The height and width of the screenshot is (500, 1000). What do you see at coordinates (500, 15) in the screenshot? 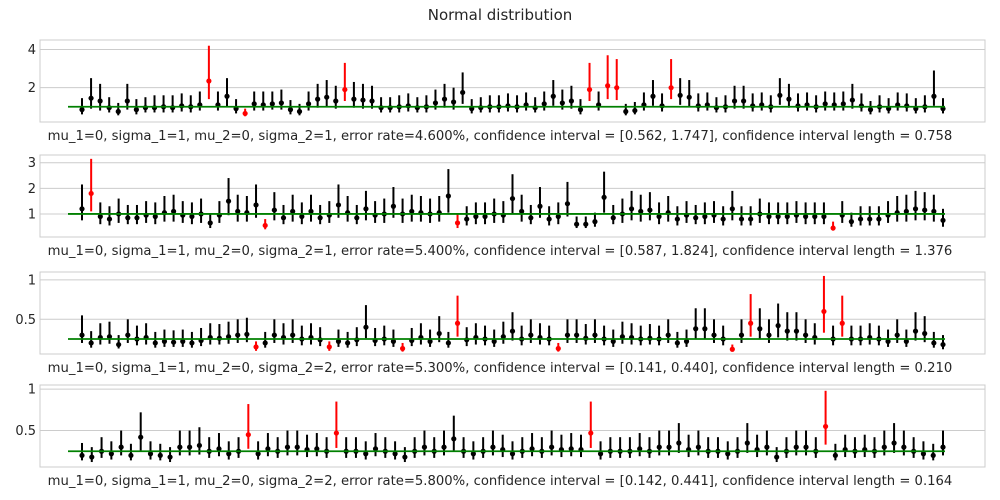
I see `figure-title: Normal distribution` at bounding box center [500, 15].